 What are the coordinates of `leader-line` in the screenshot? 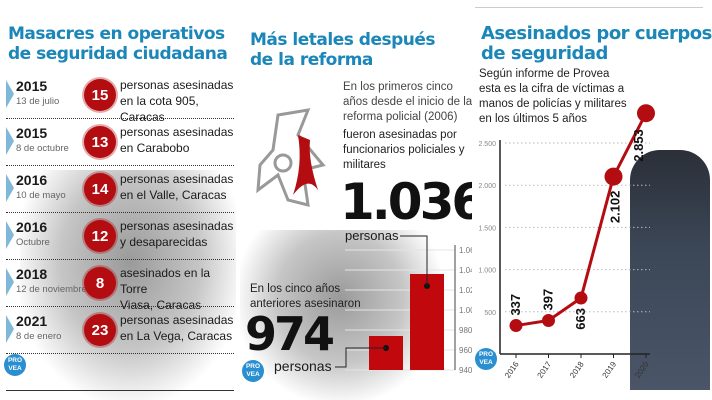 It's located at (360, 357).